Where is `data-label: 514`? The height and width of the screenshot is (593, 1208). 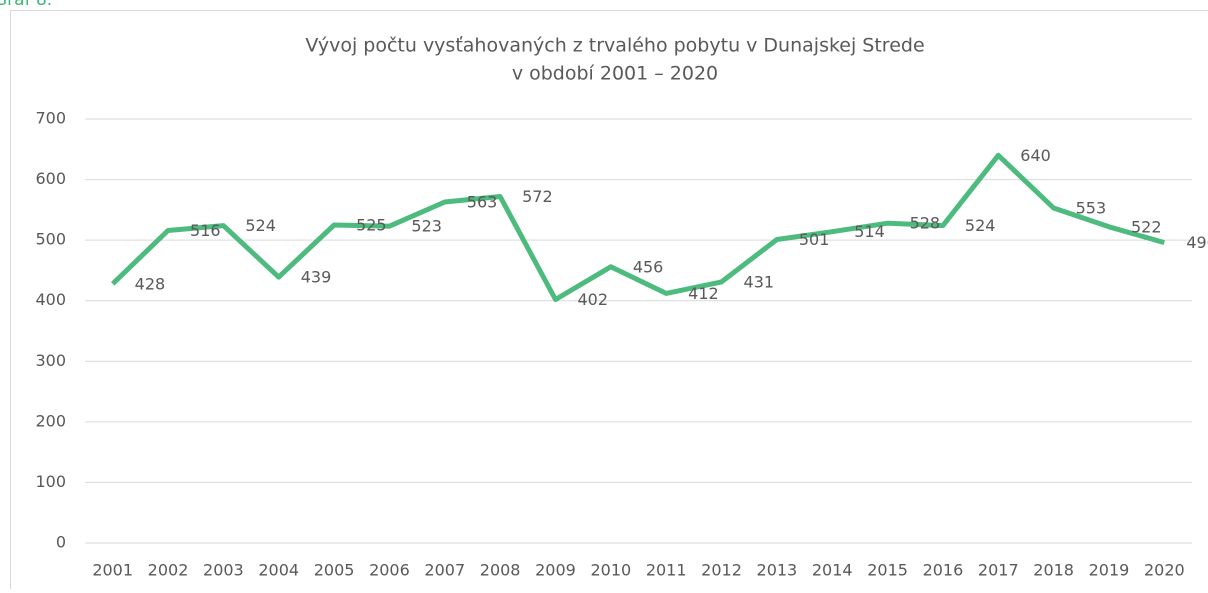 data-label: 514 is located at coordinates (869, 231).